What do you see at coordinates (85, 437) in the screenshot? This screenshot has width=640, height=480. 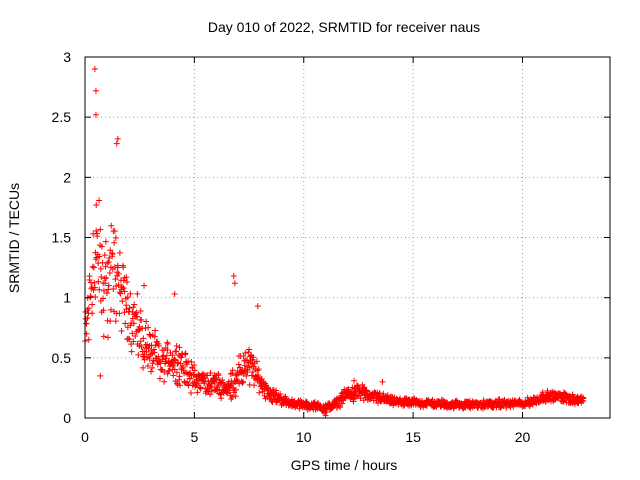 I see `x-tick-label: 0` at bounding box center [85, 437].